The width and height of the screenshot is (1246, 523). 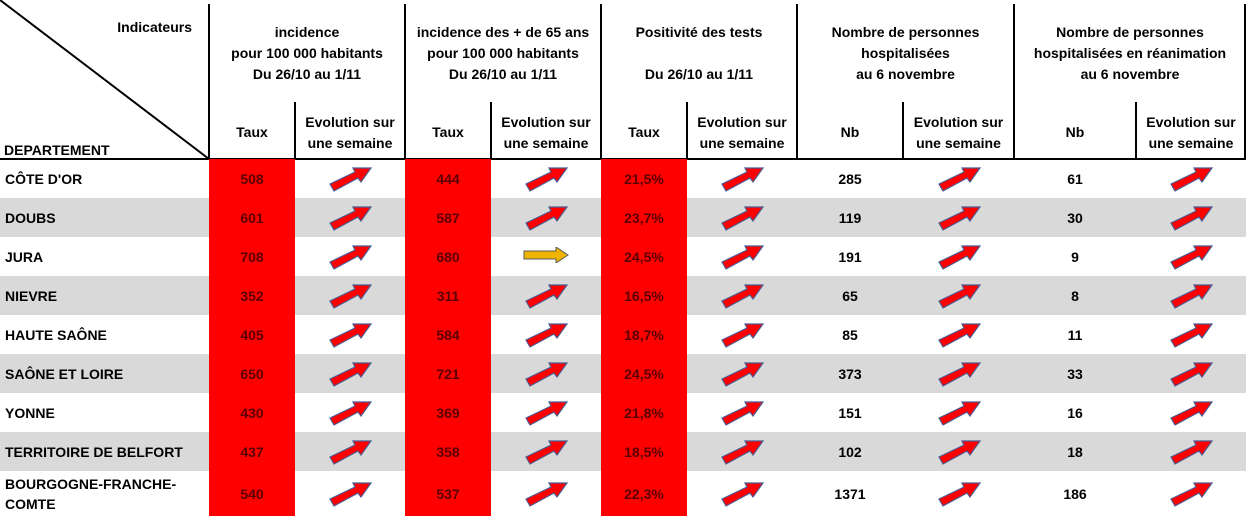 What do you see at coordinates (850, 493) in the screenshot?
I see `value-hosp: 1371` at bounding box center [850, 493].